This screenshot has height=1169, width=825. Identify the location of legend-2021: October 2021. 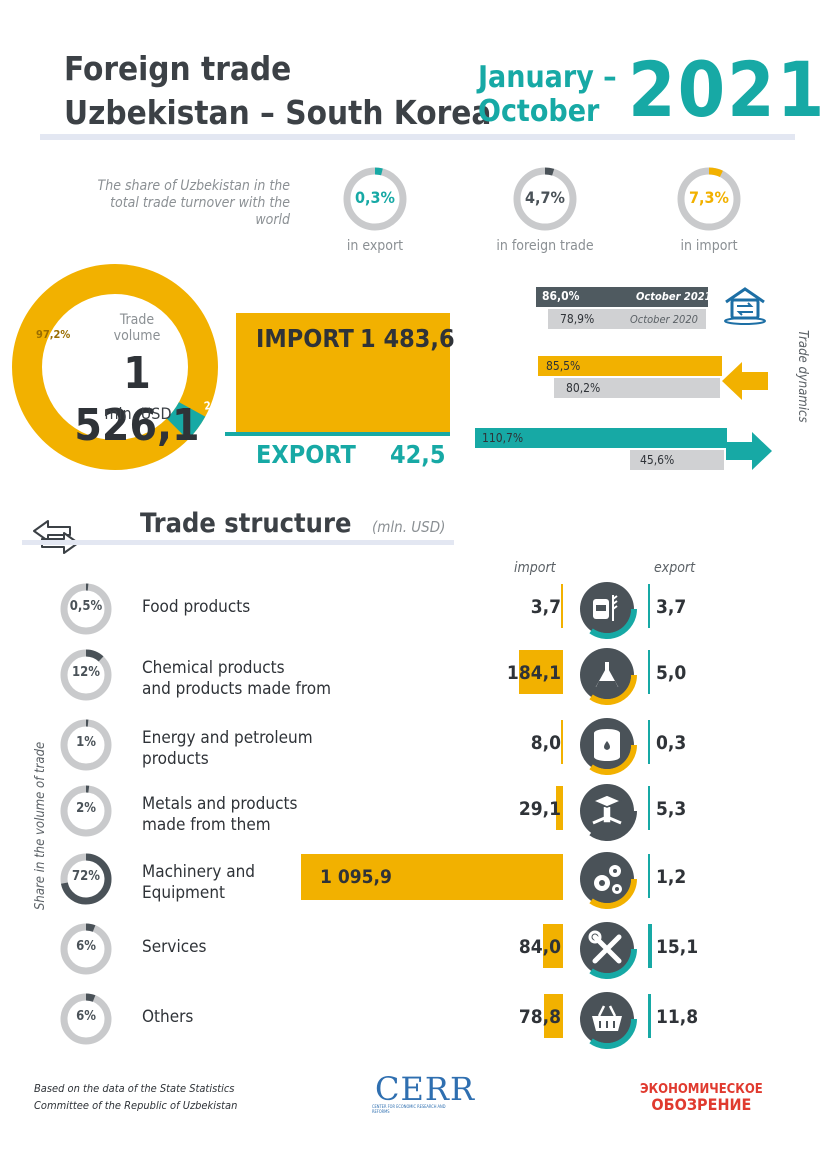
(674, 296).